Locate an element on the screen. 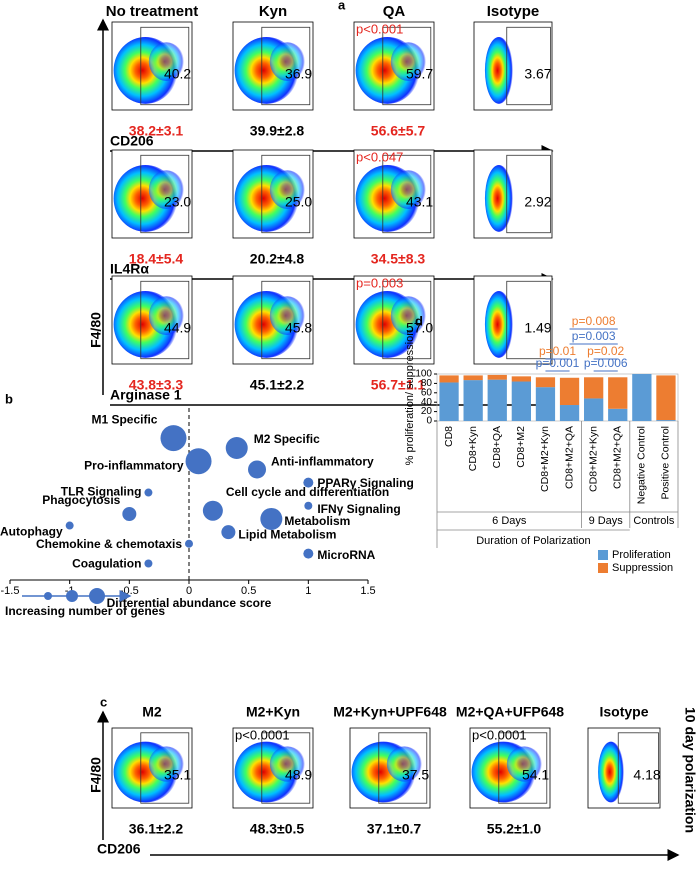  point-label: MicroRNA is located at coordinates (346, 555).